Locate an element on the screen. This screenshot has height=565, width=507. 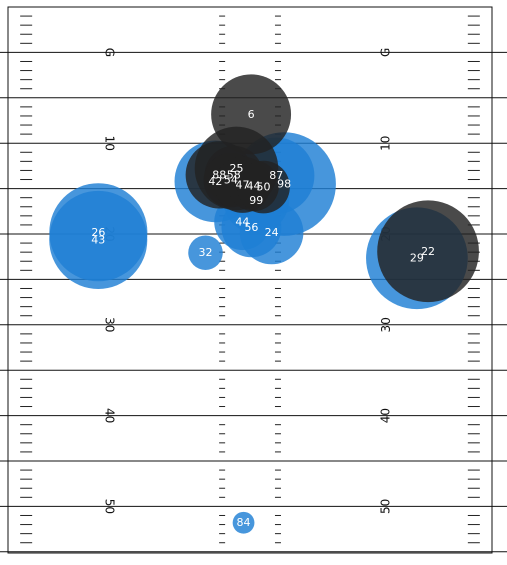
yard-number-right: 10 is located at coordinates (386, 143).